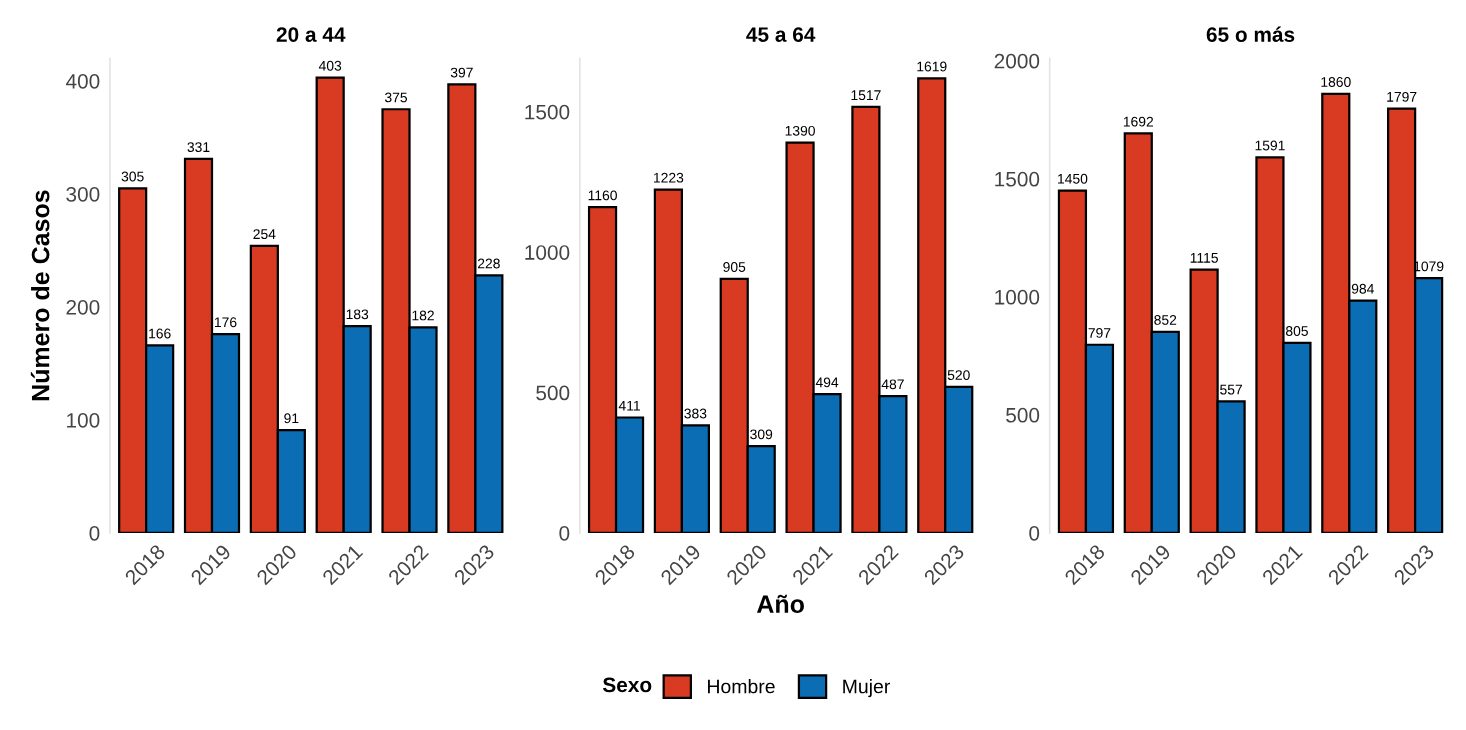 The height and width of the screenshot is (730, 1466). Describe the element at coordinates (627, 685) in the screenshot. I see `legend-title: Sexo` at that location.